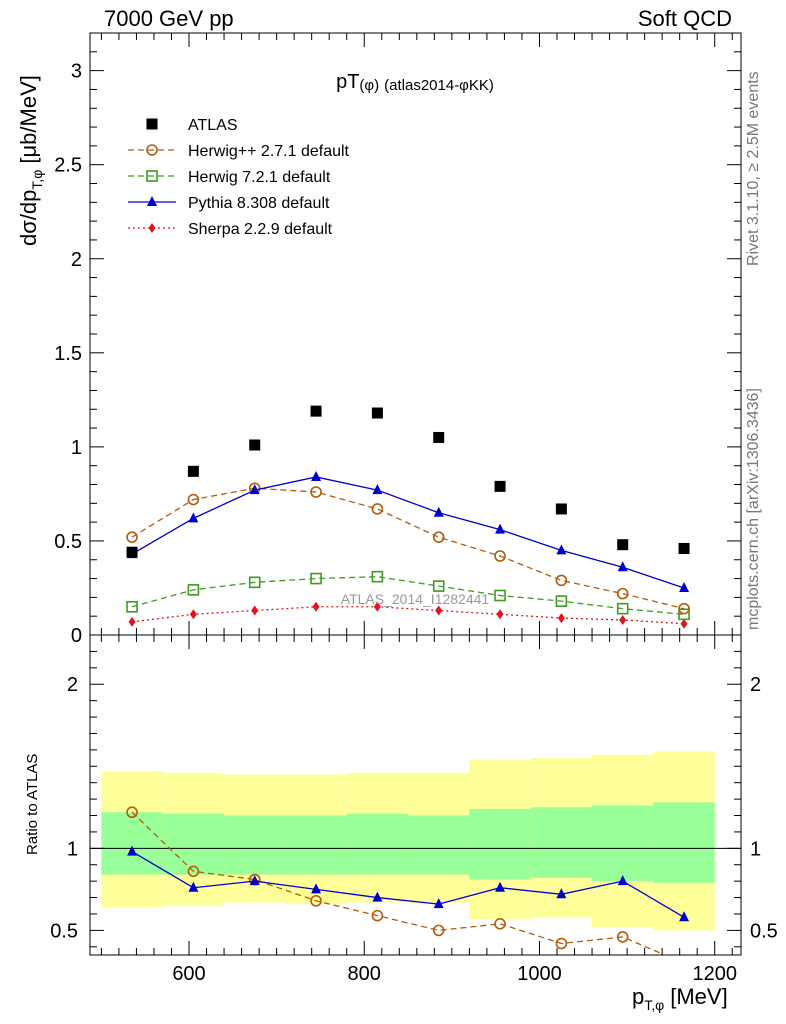 The height and width of the screenshot is (1024, 786). I want to click on main-series-sherpa, so click(408, 615).